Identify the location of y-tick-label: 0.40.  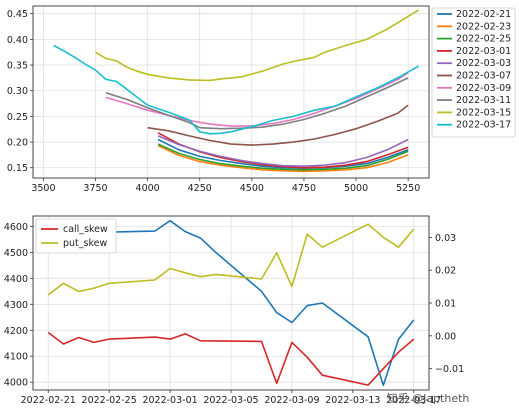
(17, 40).